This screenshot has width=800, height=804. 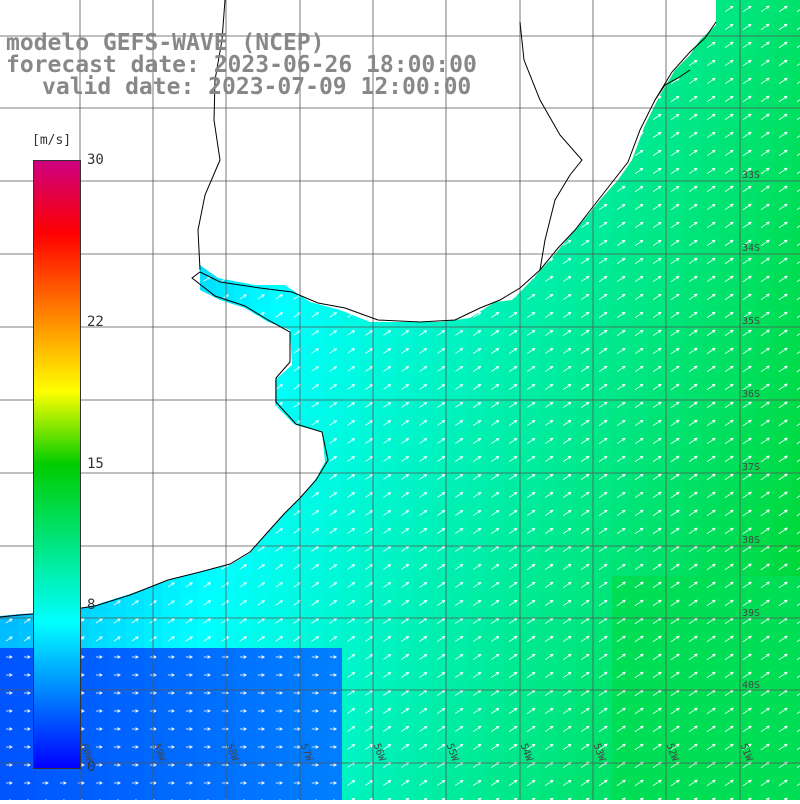 What do you see at coordinates (751, 394) in the screenshot?
I see `latitude-label: 36S` at bounding box center [751, 394].